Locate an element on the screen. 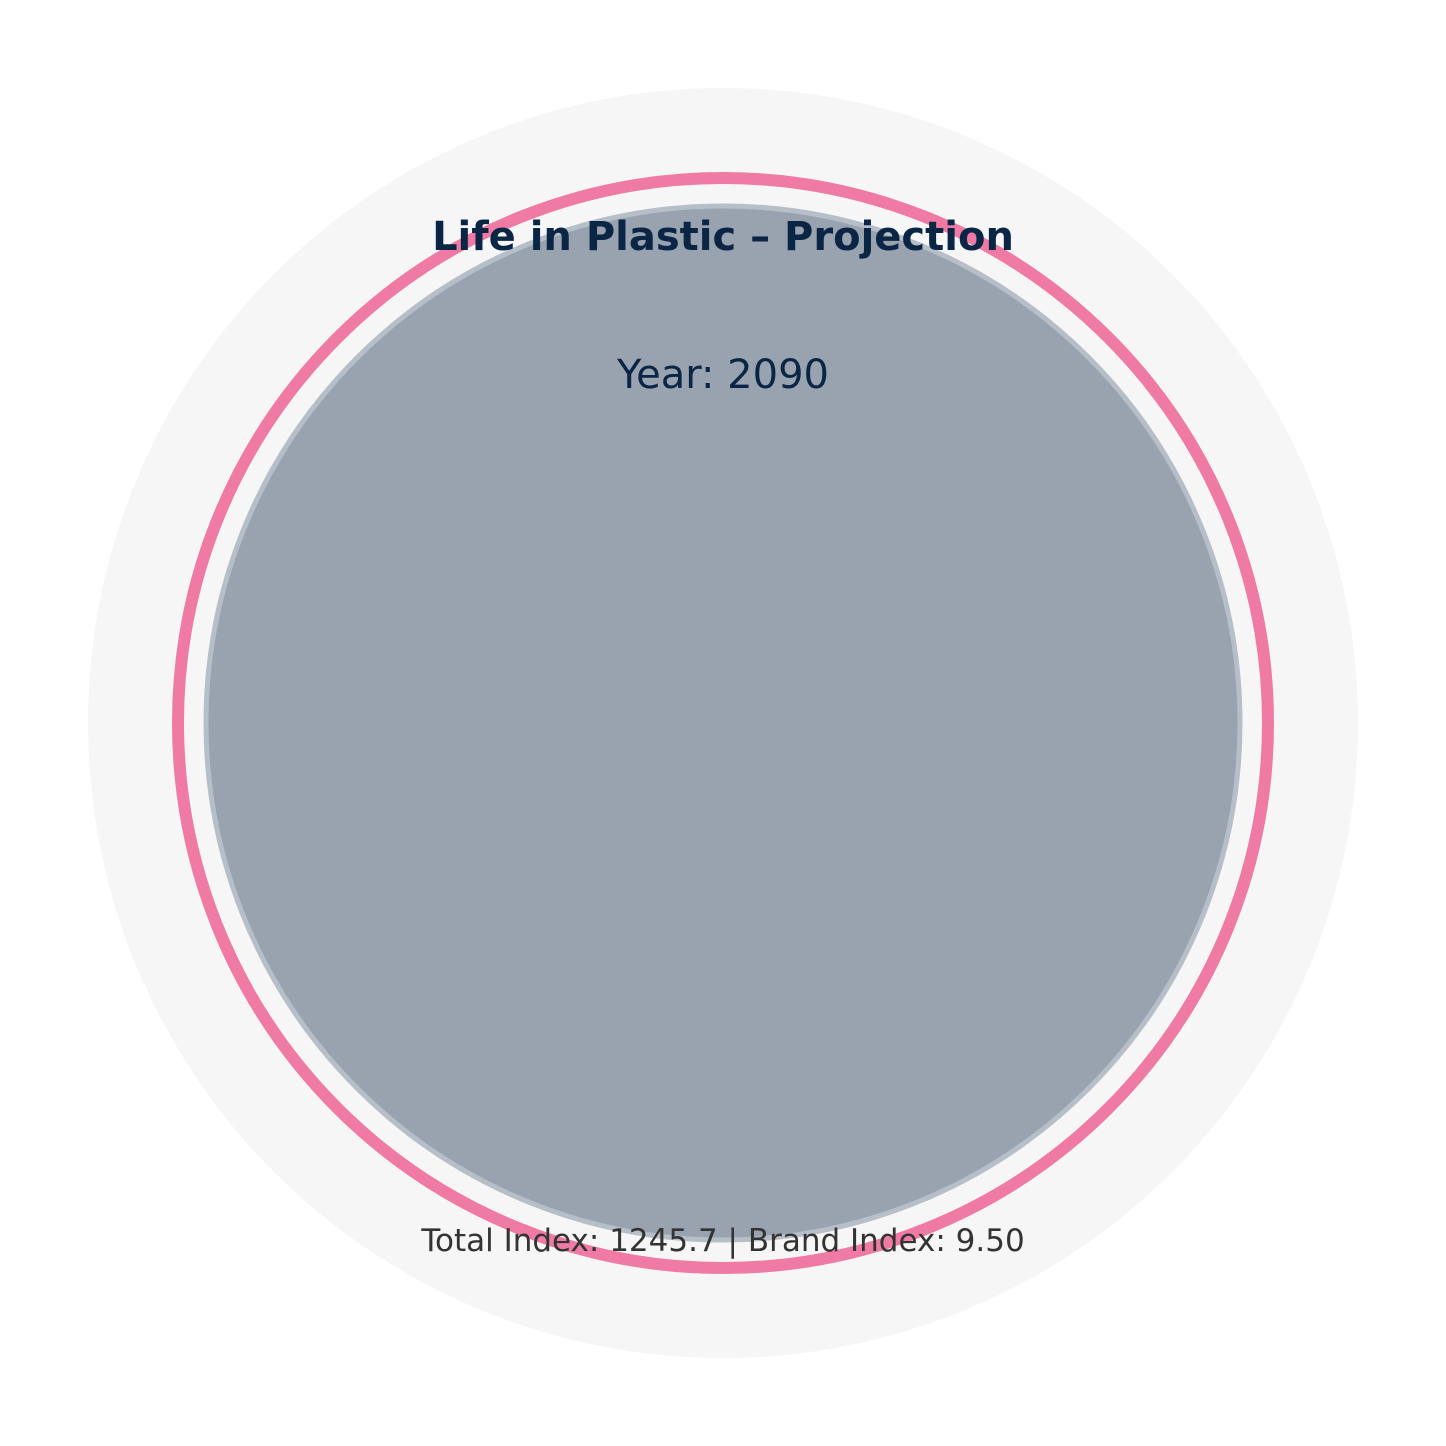 Image resolution: width=1446 pixels, height=1446 pixels. chart-title: Life in Plastic – Projection is located at coordinates (723, 237).